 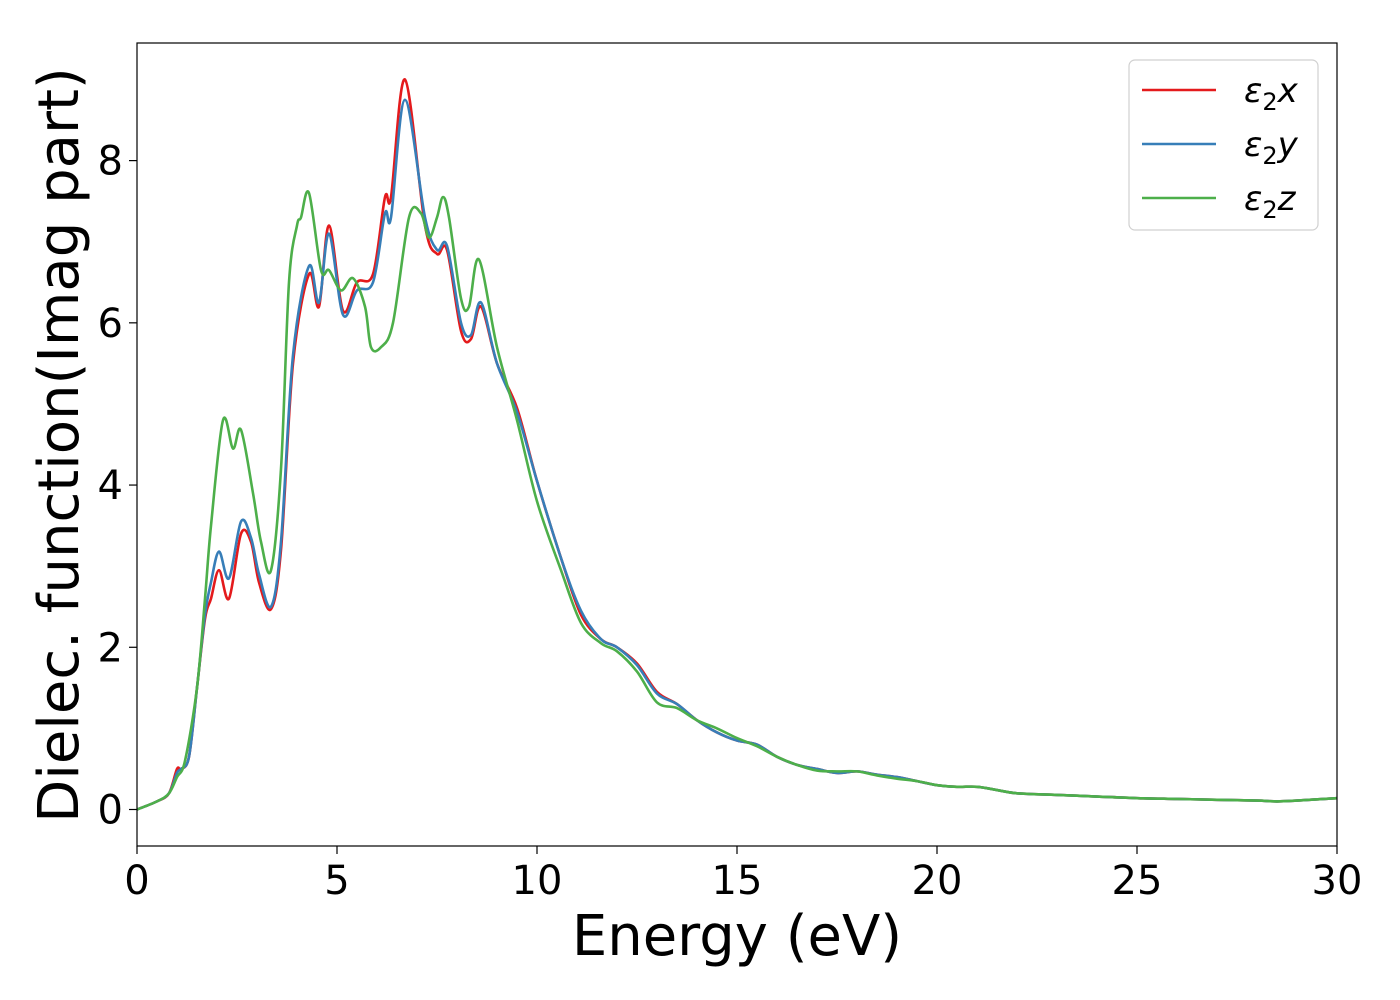 I want to click on x-tick-label: 10, so click(x=537, y=881).